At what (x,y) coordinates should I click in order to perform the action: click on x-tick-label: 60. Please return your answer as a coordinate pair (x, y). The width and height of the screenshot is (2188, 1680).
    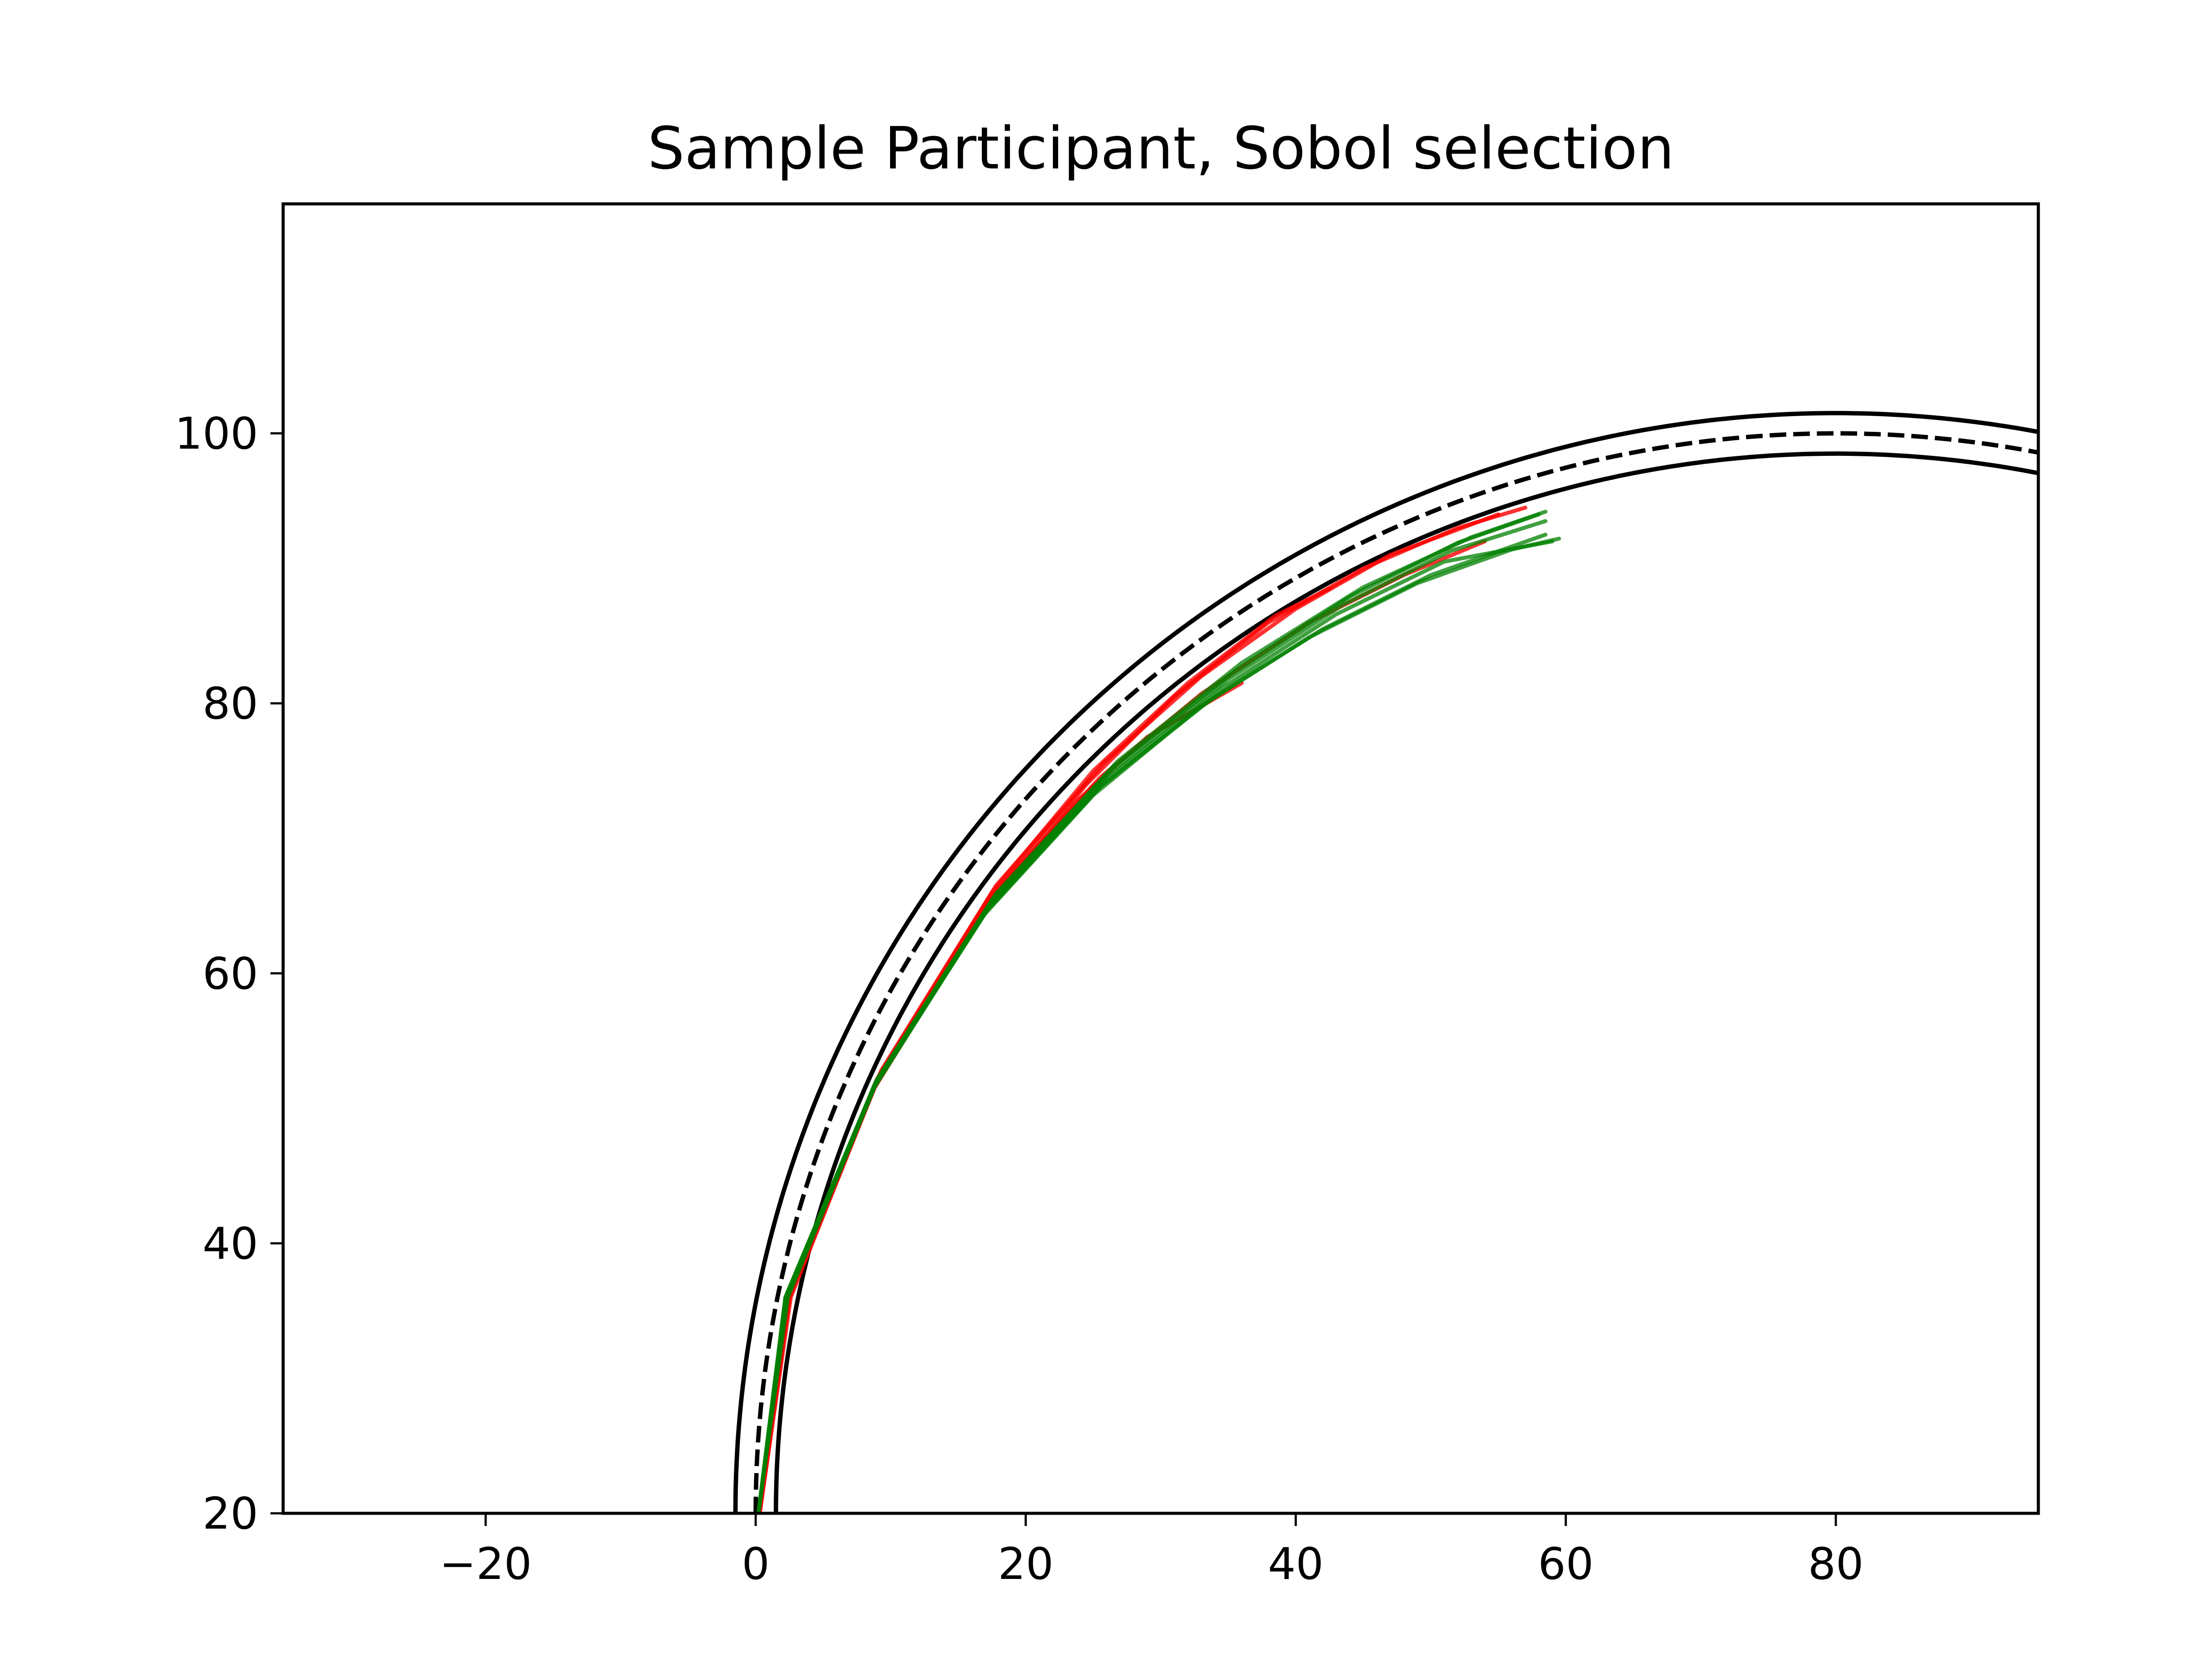
    Looking at the image, I should click on (1566, 1563).